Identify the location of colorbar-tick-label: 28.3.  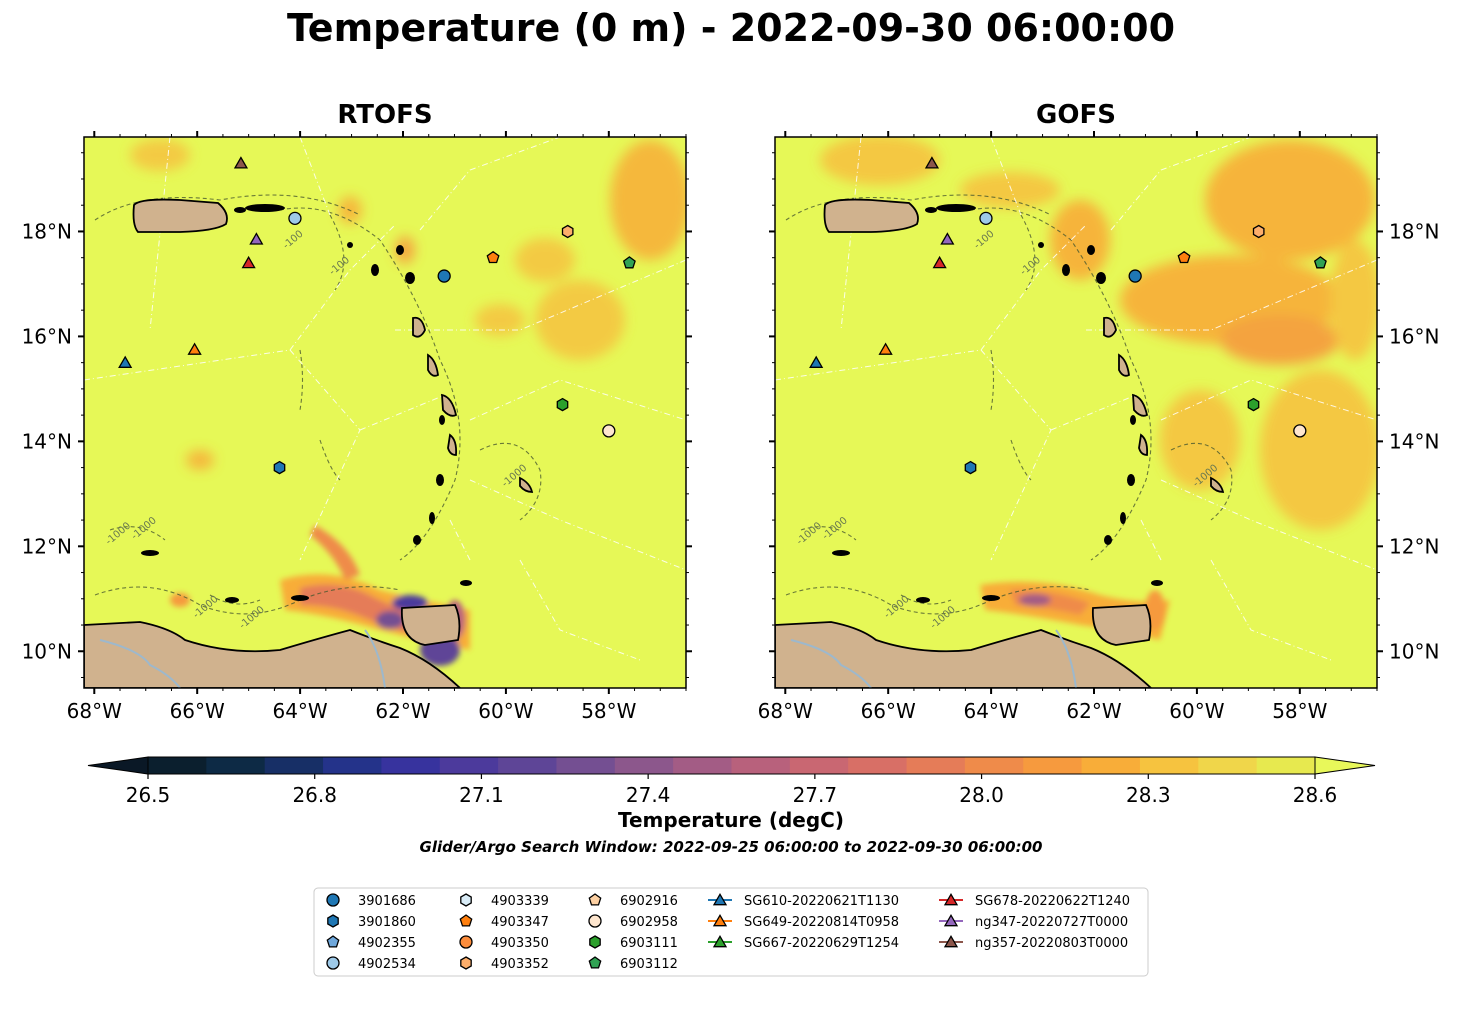
(1148, 795).